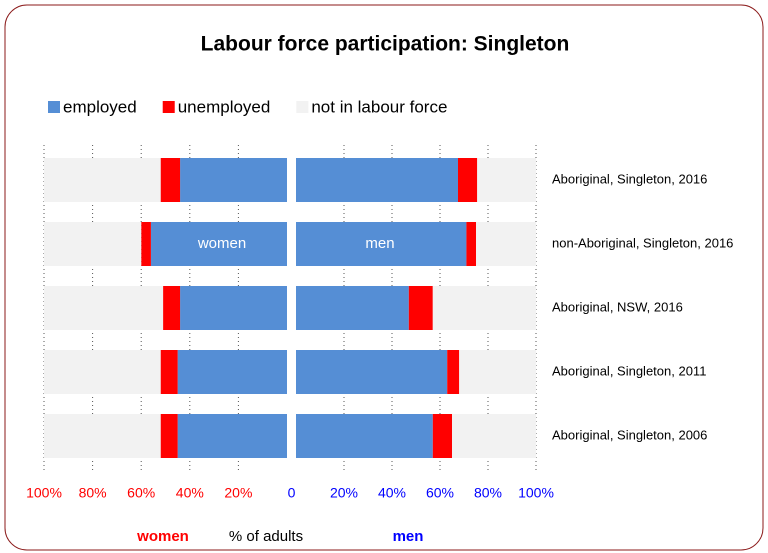 This screenshot has height=553, width=768. What do you see at coordinates (629, 178) in the screenshot?
I see `category-label: Aboriginal, Singleton, 2016` at bounding box center [629, 178].